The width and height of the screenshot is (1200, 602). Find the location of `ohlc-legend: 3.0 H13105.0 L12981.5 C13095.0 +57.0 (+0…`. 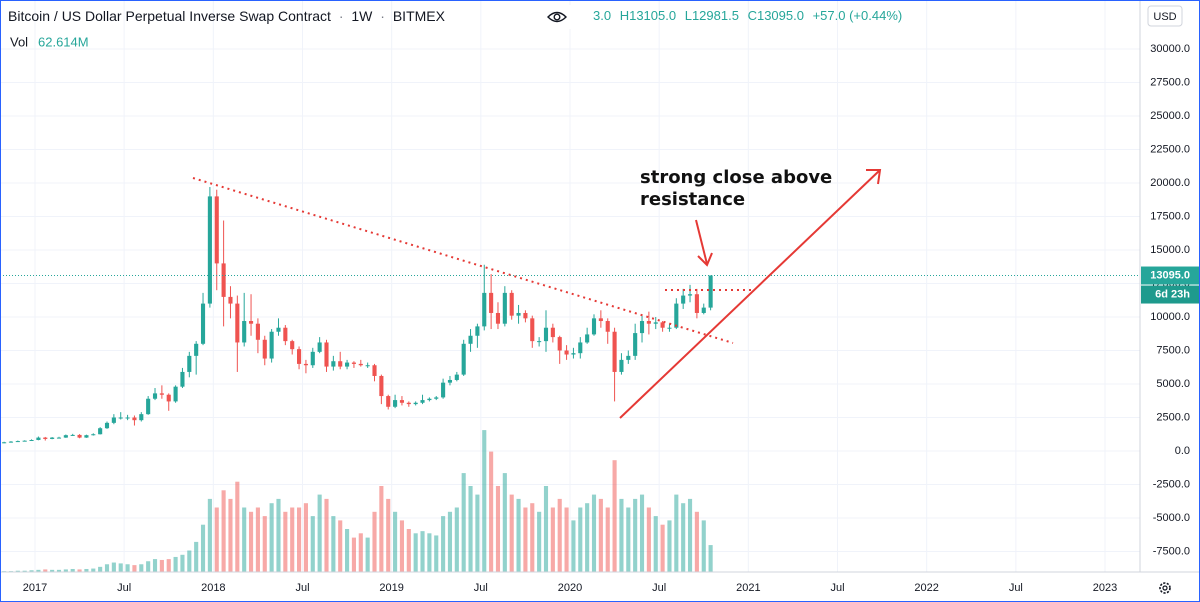

ohlc-legend: 3.0 H13105.0 L12981.5 C13095.0 +57.0 (+0… is located at coordinates (747, 15).